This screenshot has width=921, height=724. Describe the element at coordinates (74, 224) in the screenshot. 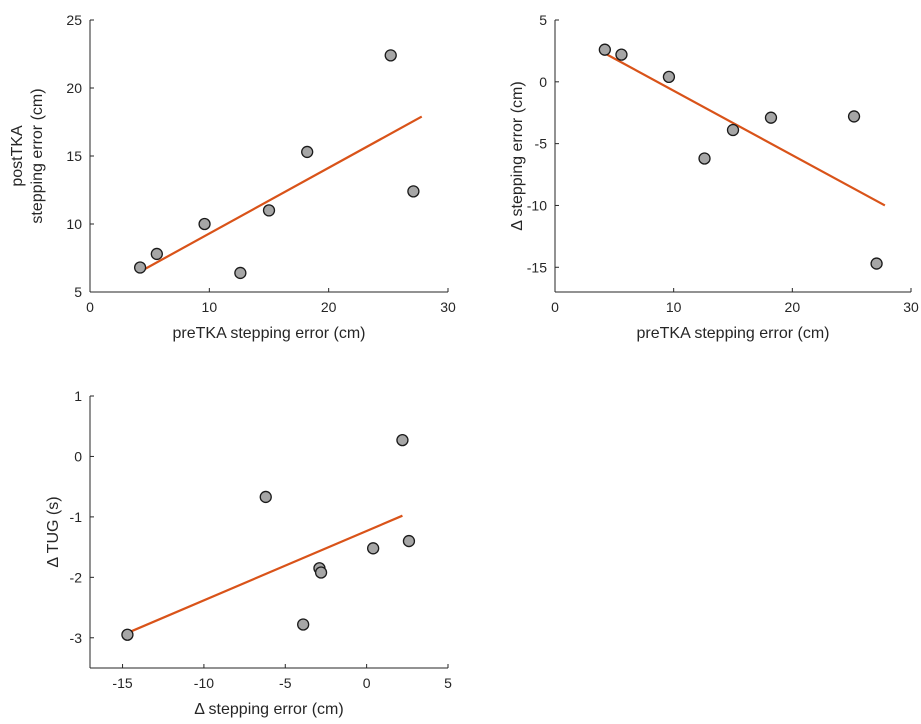

I see `y-tick-label: 10` at that location.